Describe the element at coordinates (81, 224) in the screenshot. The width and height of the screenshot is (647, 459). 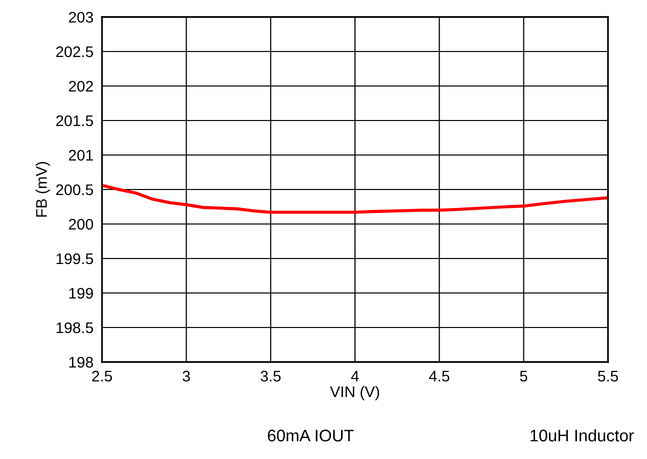
I see `y-tick-label: 200` at that location.